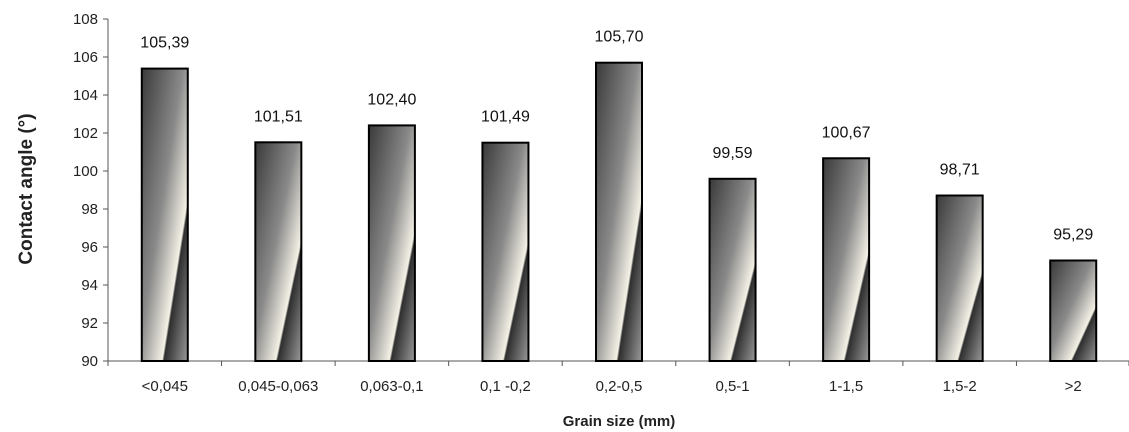  Describe the element at coordinates (89, 285) in the screenshot. I see `y-tick-label: 94` at that location.